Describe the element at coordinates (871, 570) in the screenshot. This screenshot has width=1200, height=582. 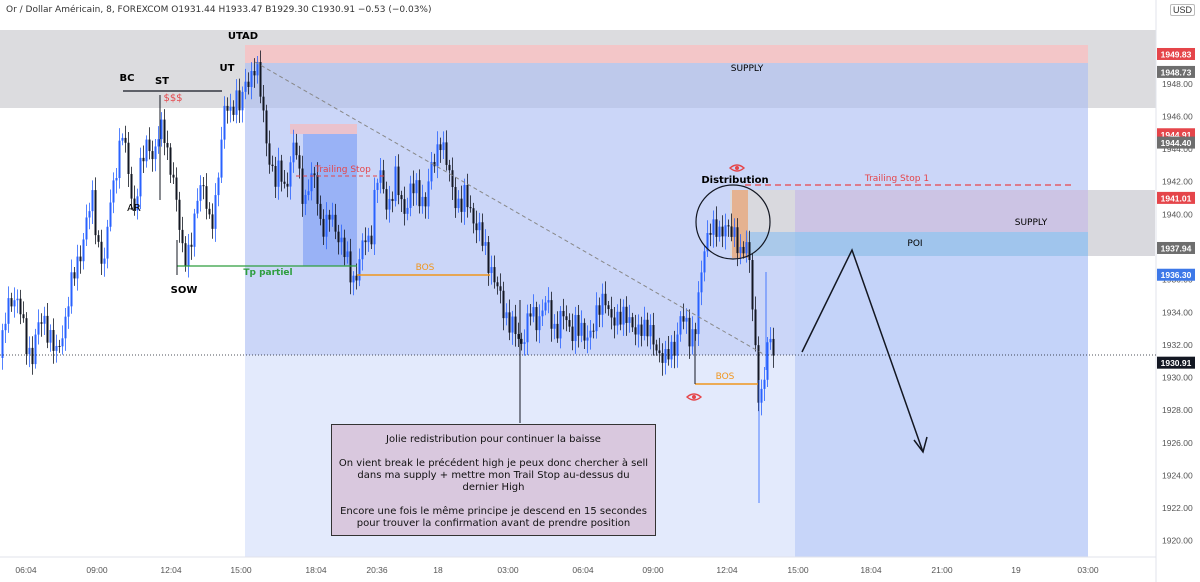
I see `x-tick-label: 18:04` at that location.